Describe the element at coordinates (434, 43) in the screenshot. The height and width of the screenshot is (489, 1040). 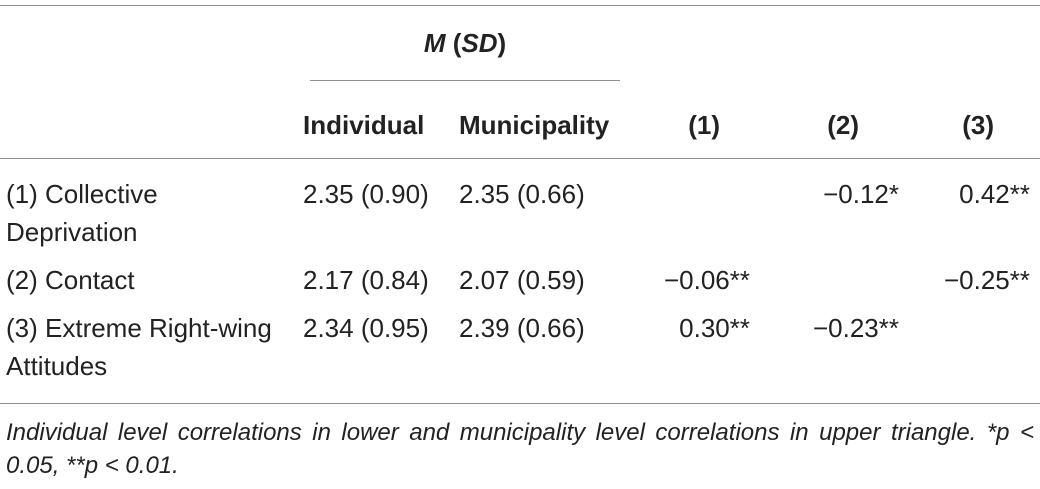
I see `group-header-m: M` at that location.